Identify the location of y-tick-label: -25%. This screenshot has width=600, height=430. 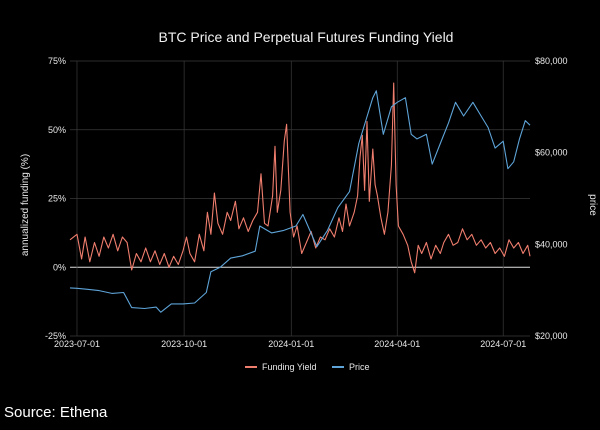
(55, 336).